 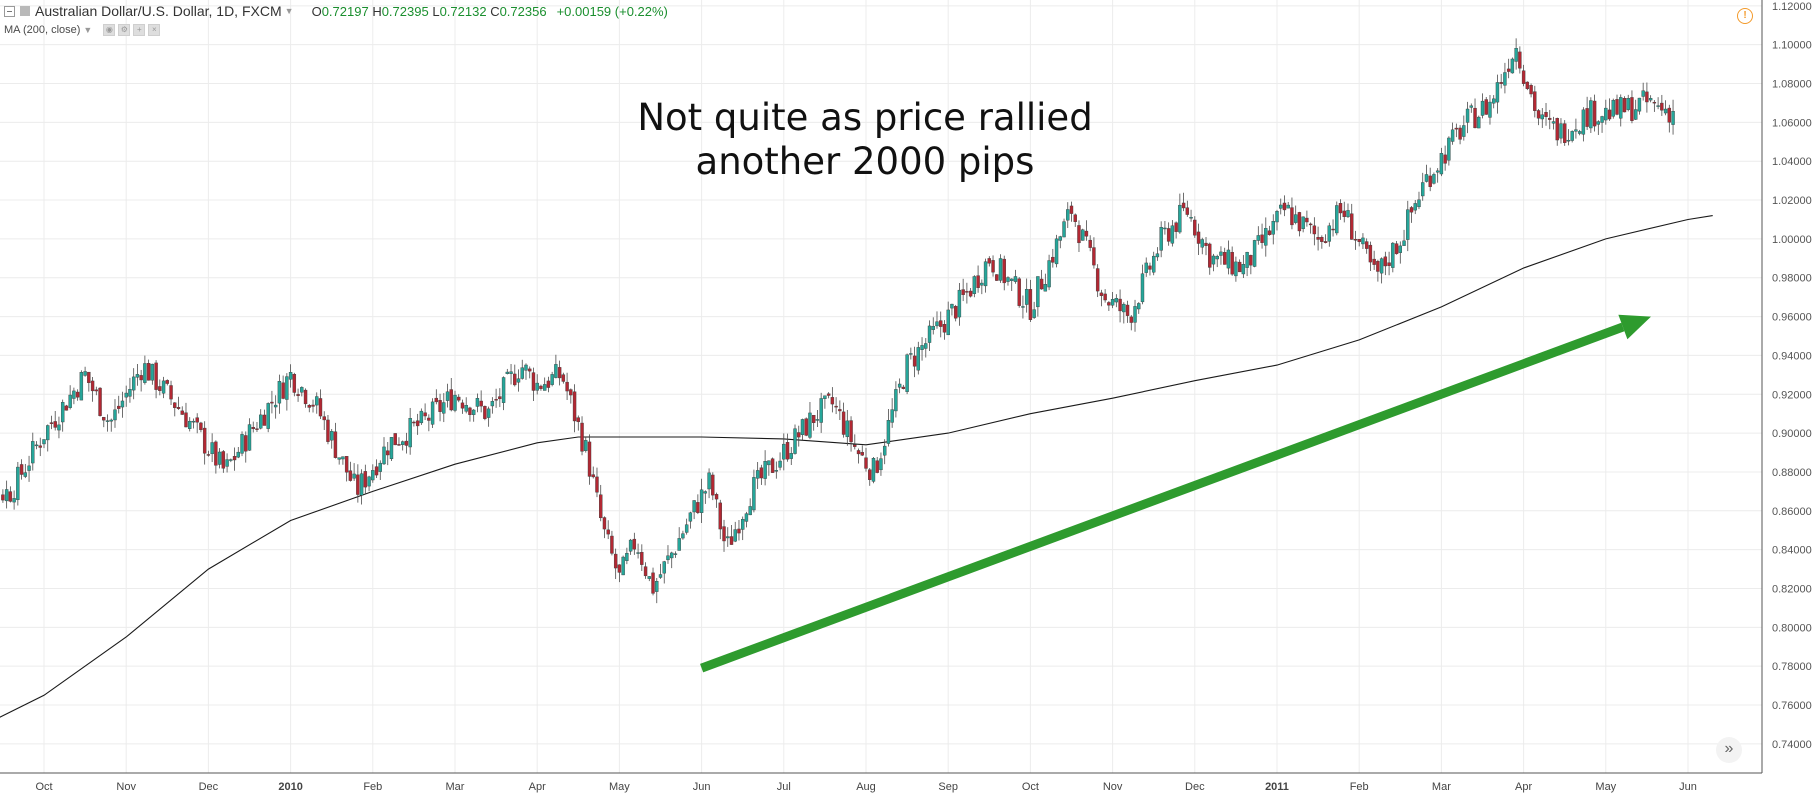 What do you see at coordinates (1745, 16) in the screenshot?
I see `warning-circle-icon: !` at bounding box center [1745, 16].